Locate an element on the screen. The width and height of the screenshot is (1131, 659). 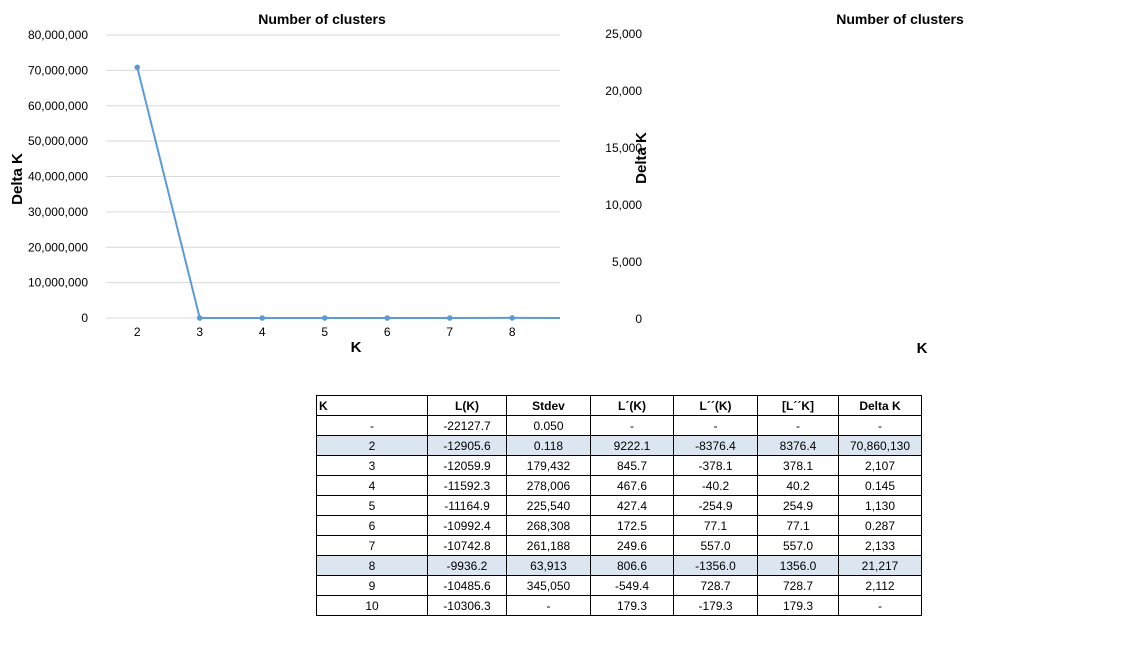
table-cell: 2,133 is located at coordinates (880, 545).